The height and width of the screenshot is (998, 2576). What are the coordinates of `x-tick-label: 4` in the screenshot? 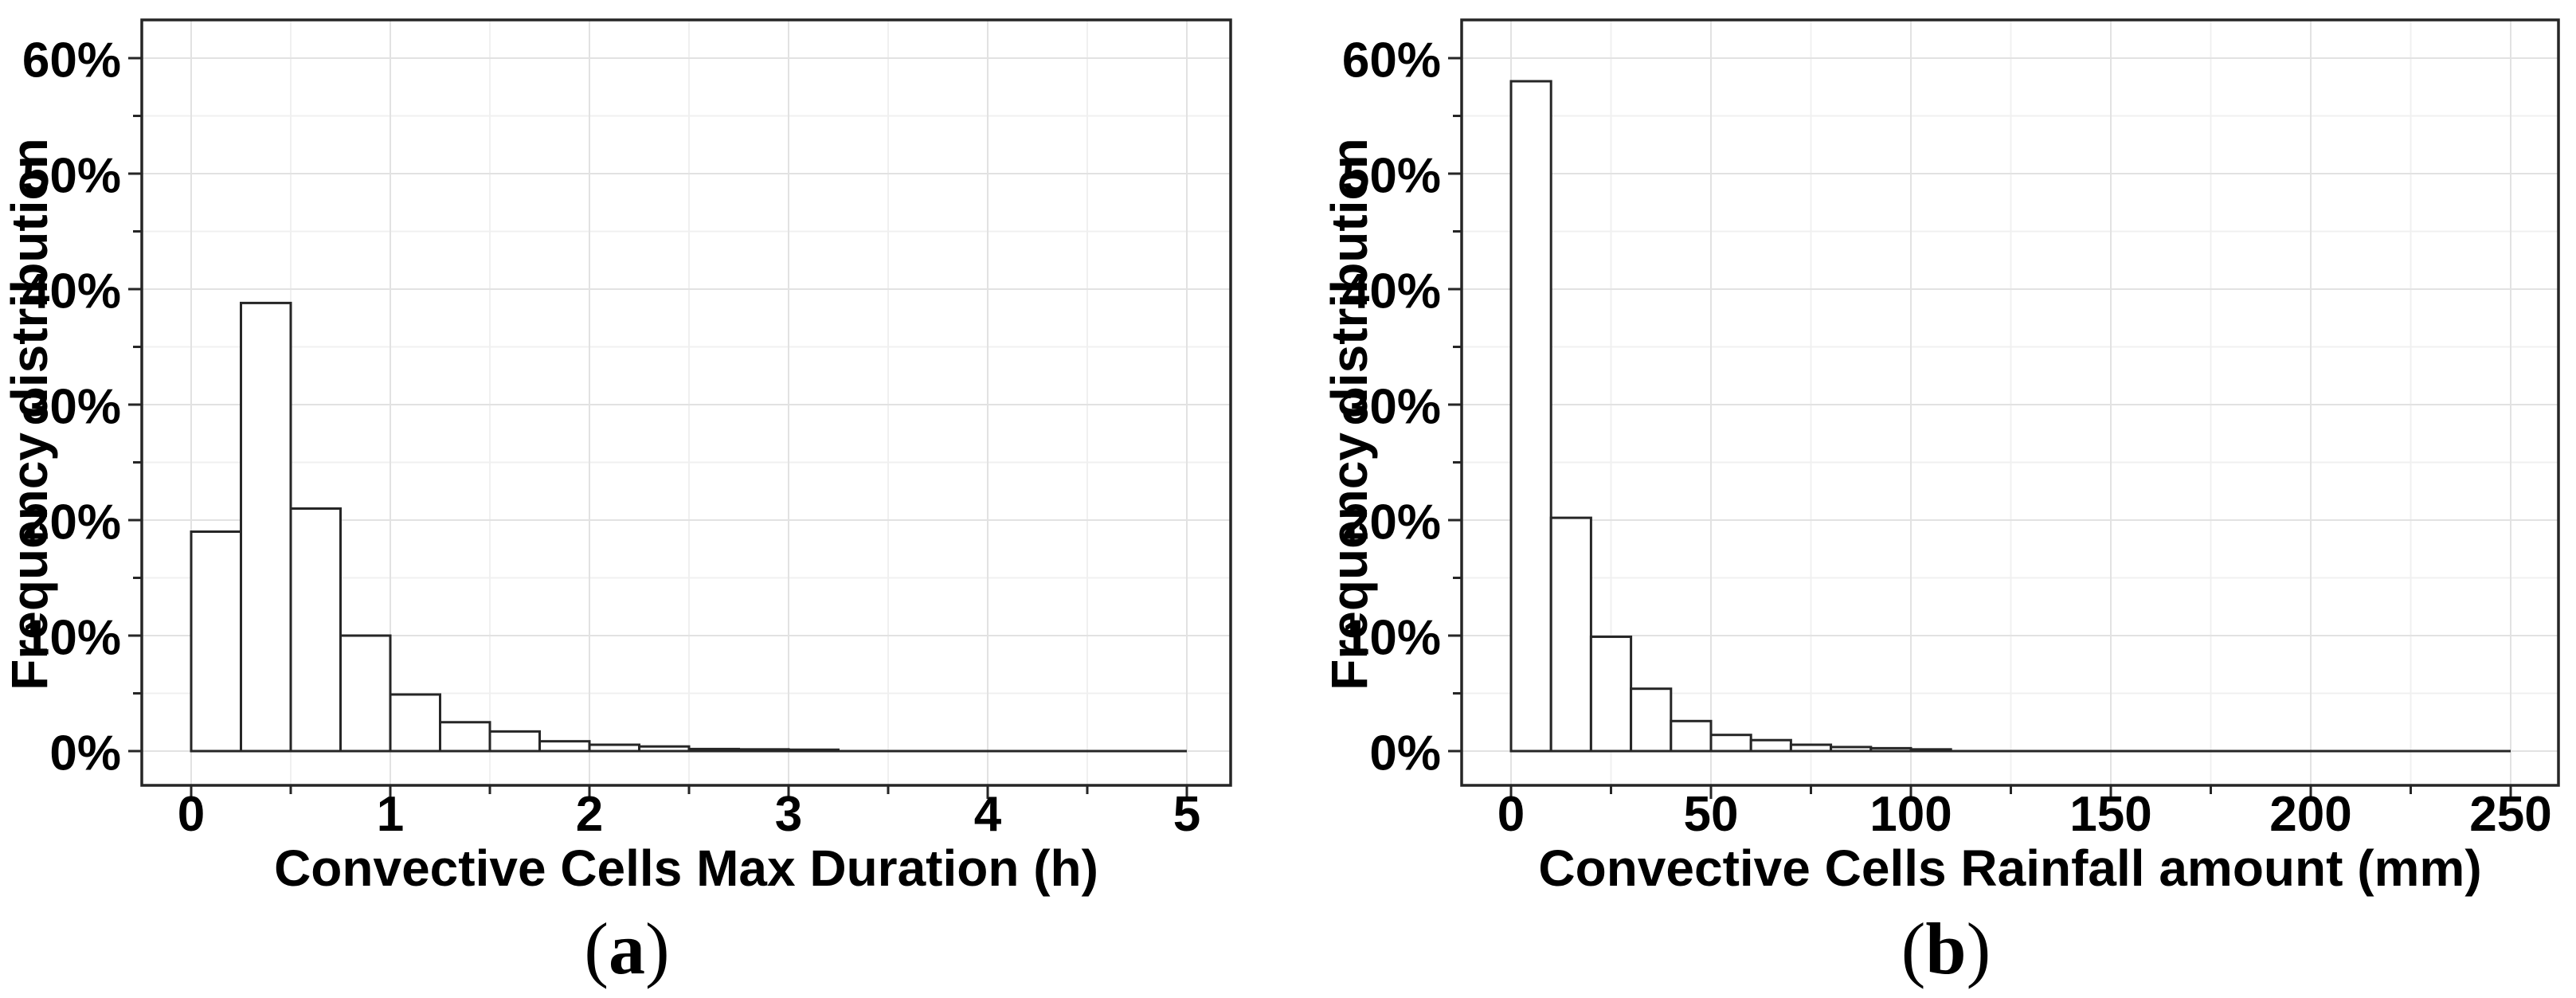 It's located at (988, 814).